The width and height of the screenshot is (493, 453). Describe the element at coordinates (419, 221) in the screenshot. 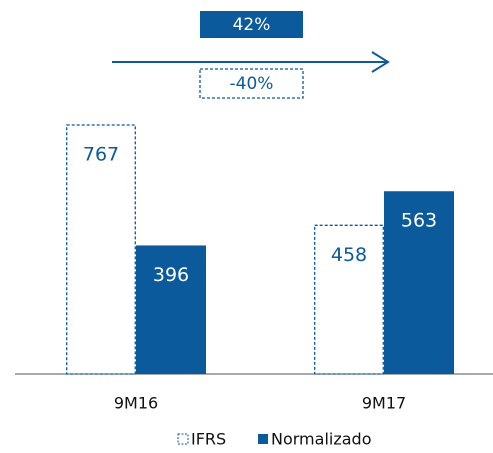

I see `value-label: 563` at that location.